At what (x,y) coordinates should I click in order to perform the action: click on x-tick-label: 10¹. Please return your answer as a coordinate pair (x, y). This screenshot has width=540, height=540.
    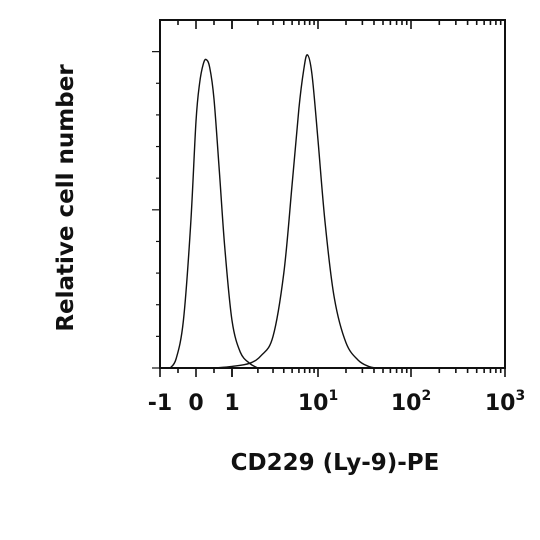
    Looking at the image, I should click on (318, 402).